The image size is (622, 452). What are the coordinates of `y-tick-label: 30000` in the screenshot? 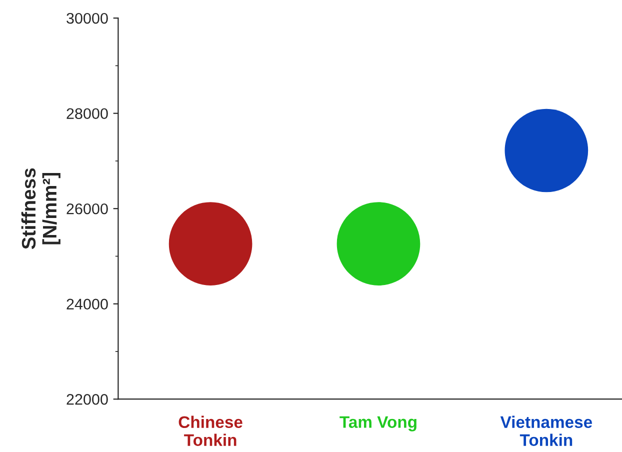 It's located at (87, 18).